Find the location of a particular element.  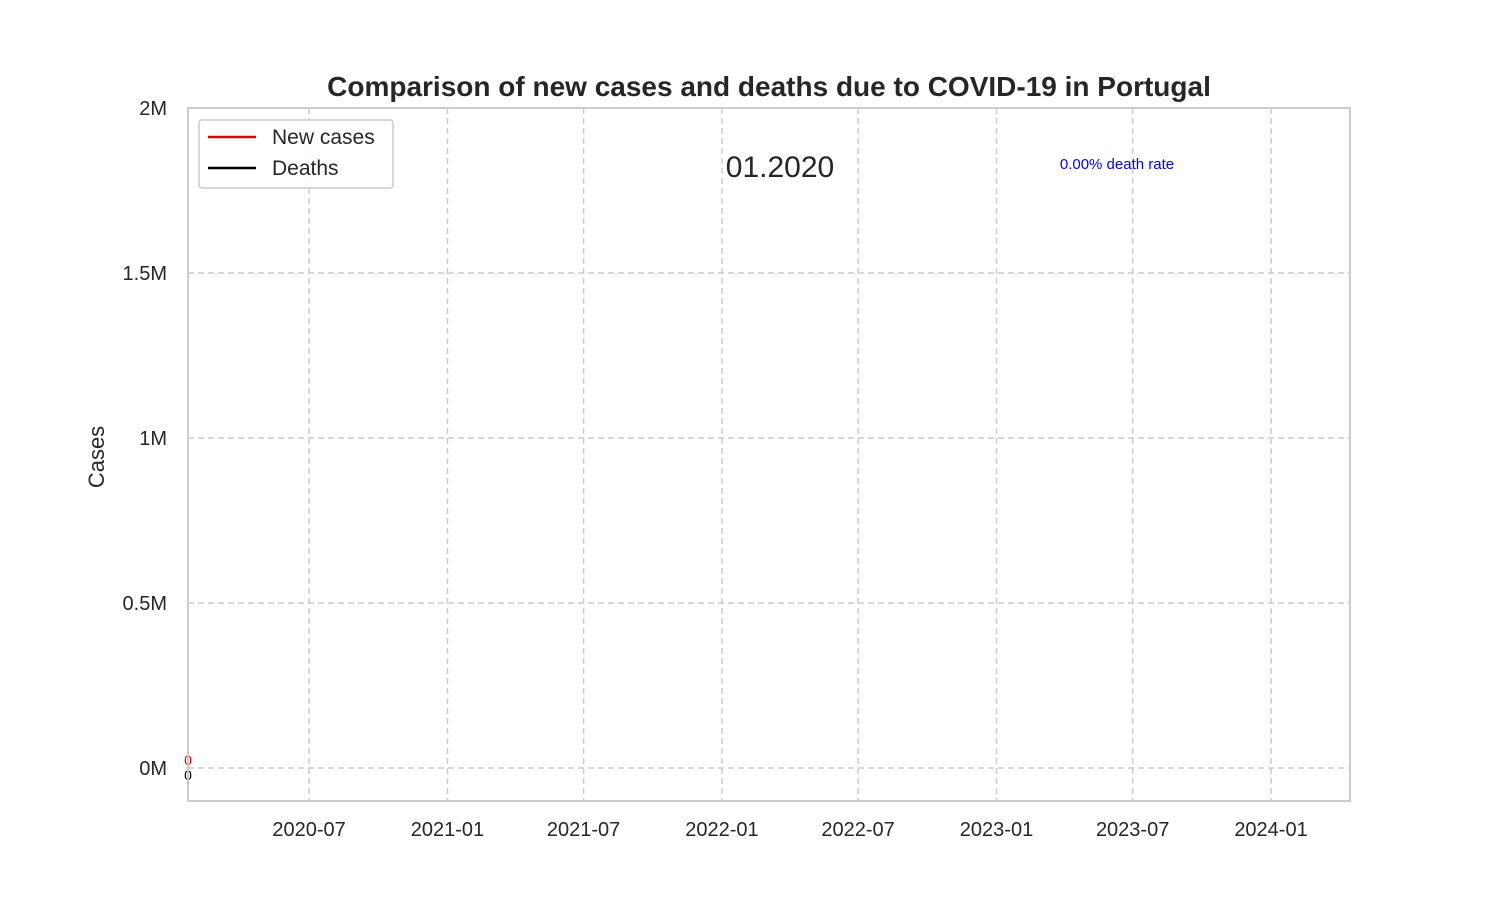

legend-label: Deaths is located at coordinates (305, 168).